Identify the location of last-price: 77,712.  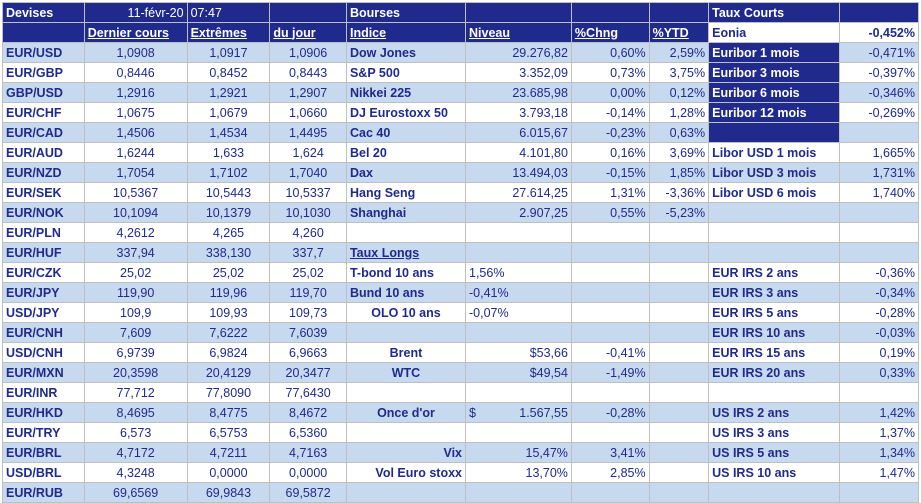
(135, 392).